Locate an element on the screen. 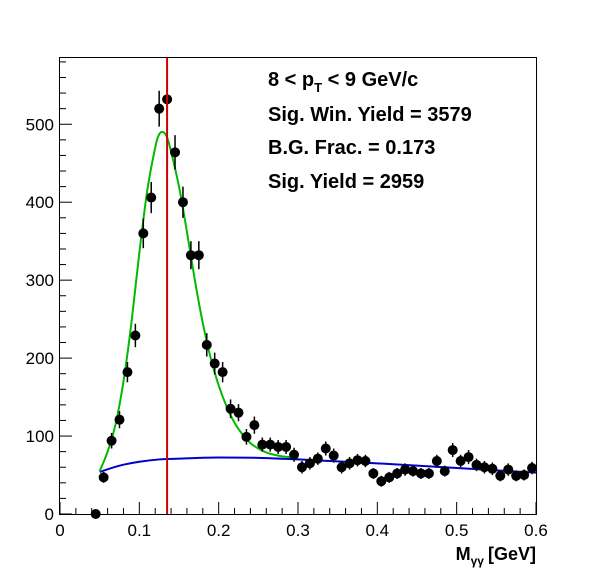 The image size is (596, 572). annotation-bg-frac: B.G. Frac. = 0.173 is located at coordinates (351, 148).